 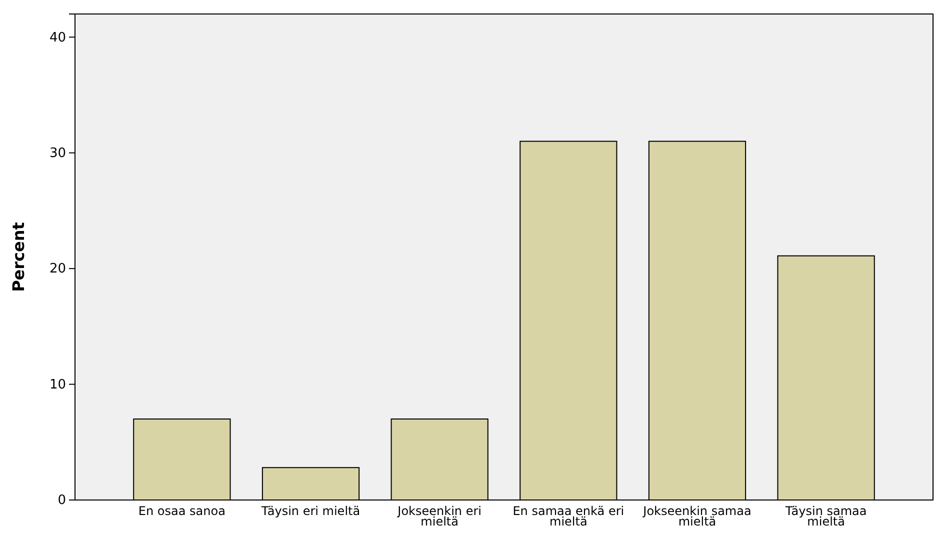 I want to click on x-tick-label: Täysin eri mieltä, so click(x=310, y=511).